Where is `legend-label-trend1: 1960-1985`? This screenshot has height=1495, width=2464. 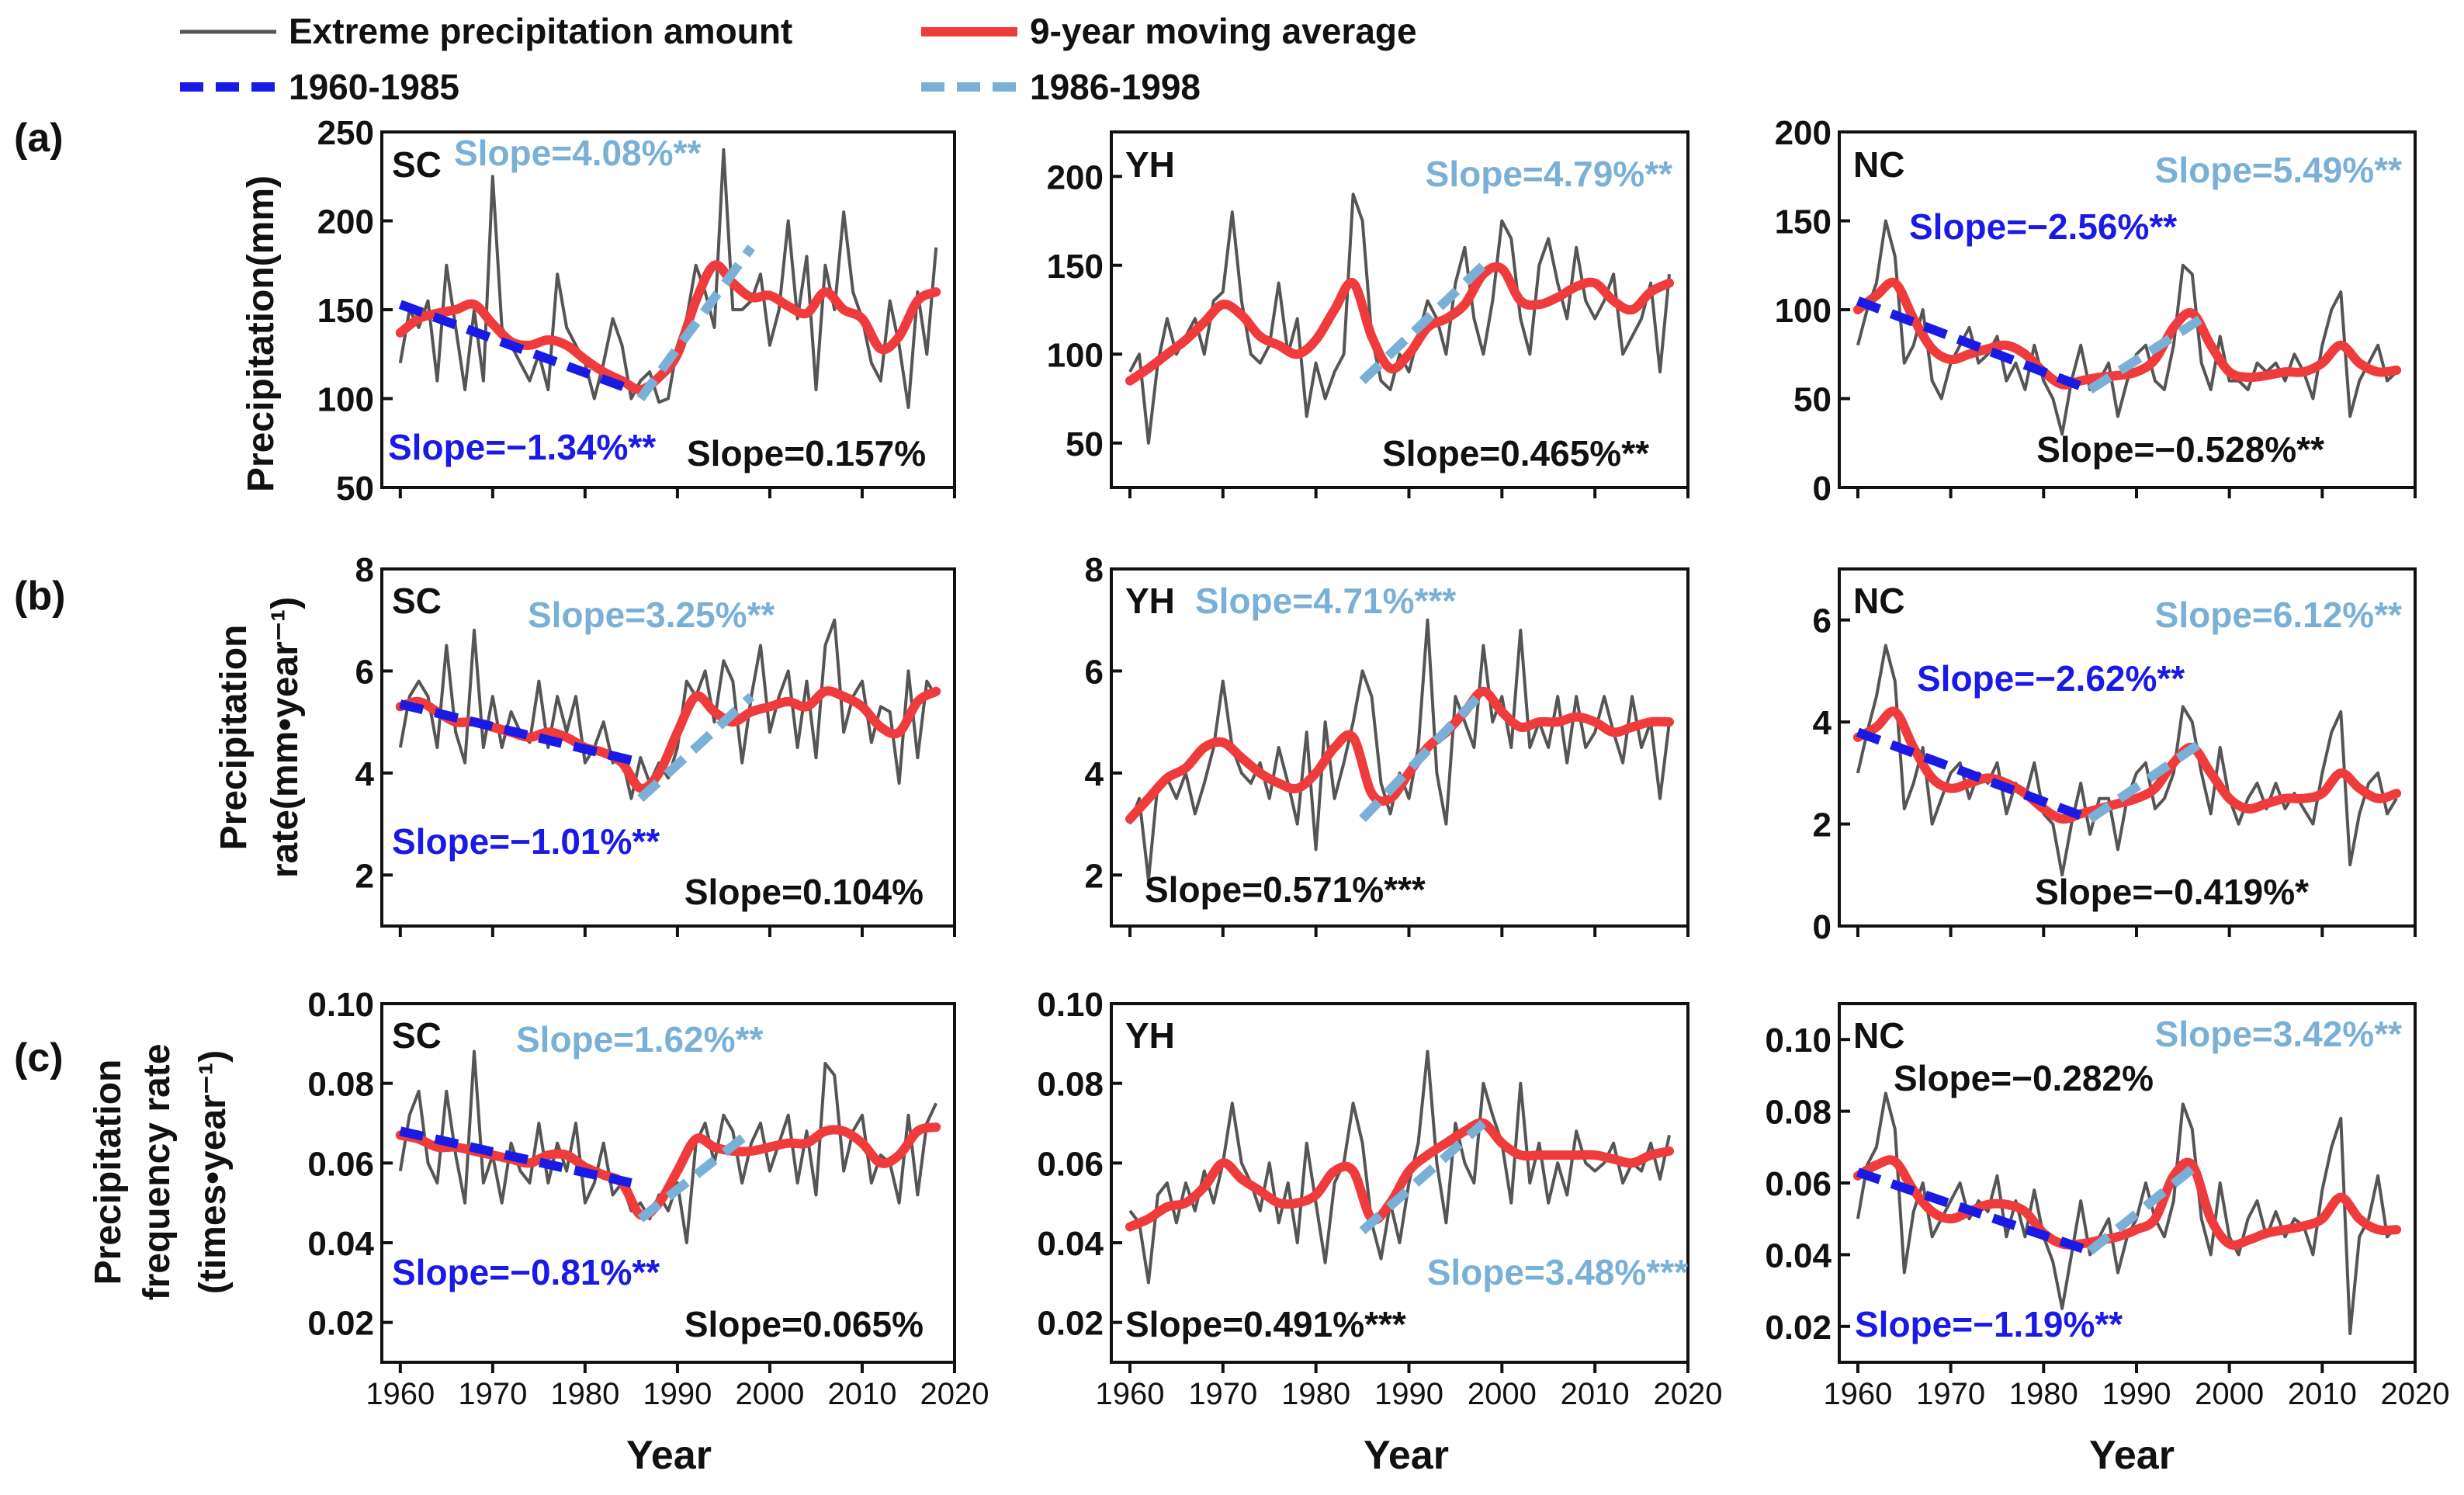 legend-label-trend1: 1960-1985 is located at coordinates (374, 87).